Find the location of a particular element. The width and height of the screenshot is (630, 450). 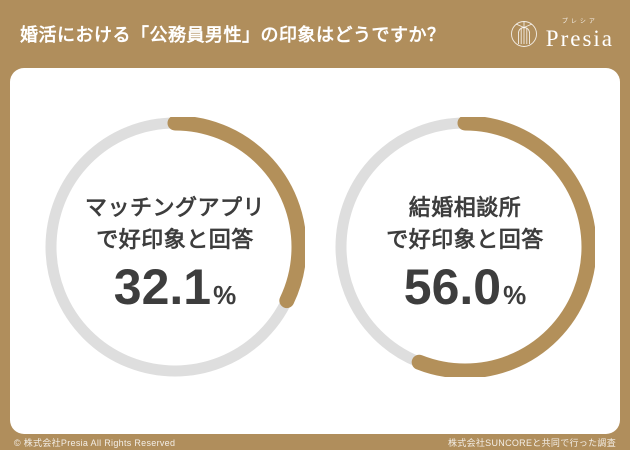

presia-logo: プレシア Presia is located at coordinates (561, 34).